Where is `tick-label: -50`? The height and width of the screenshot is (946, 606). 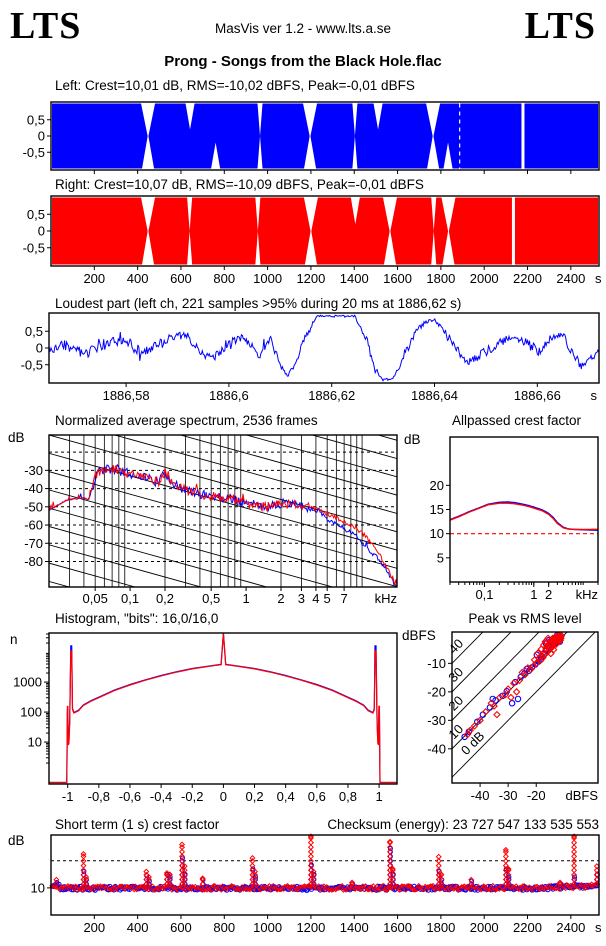
tick-label: -50 is located at coordinates (33, 506).